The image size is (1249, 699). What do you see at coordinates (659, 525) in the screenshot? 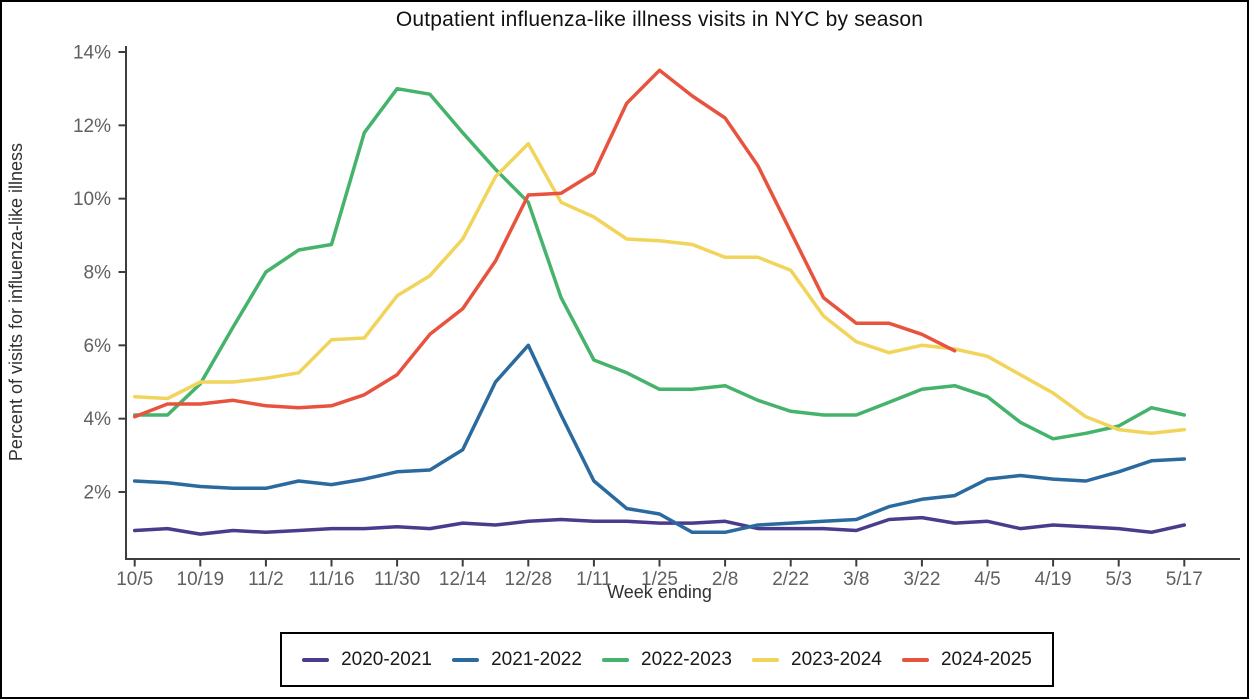
I see `series-line-2020-2021` at bounding box center [659, 525].